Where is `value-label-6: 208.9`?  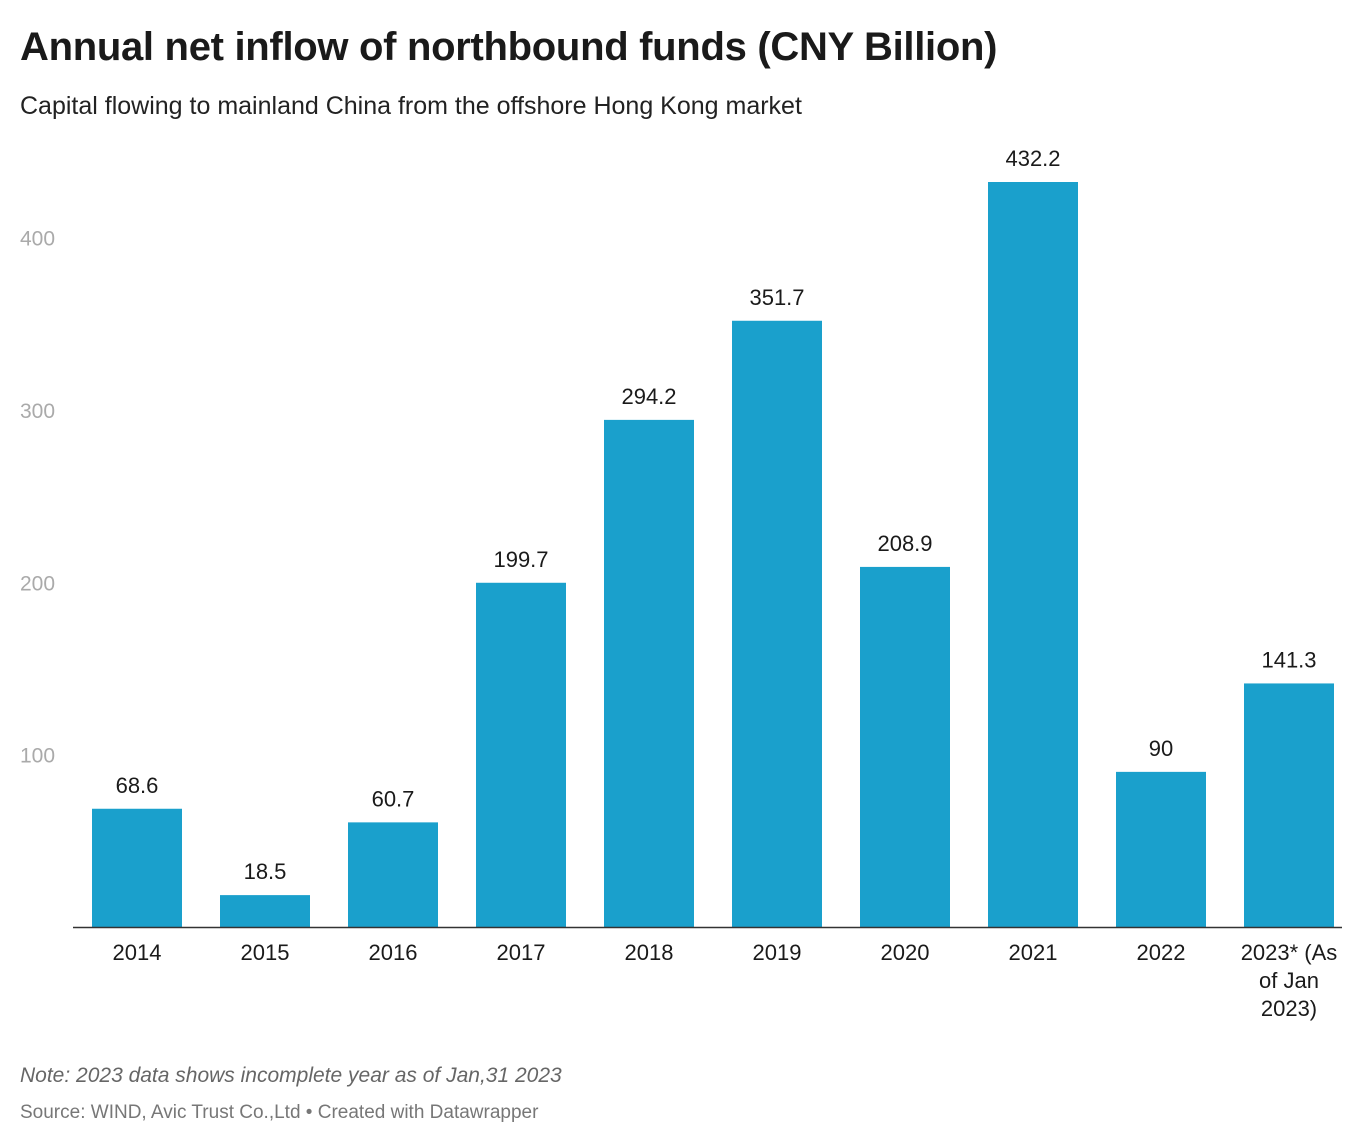
value-label-6: 208.9 is located at coordinates (904, 543).